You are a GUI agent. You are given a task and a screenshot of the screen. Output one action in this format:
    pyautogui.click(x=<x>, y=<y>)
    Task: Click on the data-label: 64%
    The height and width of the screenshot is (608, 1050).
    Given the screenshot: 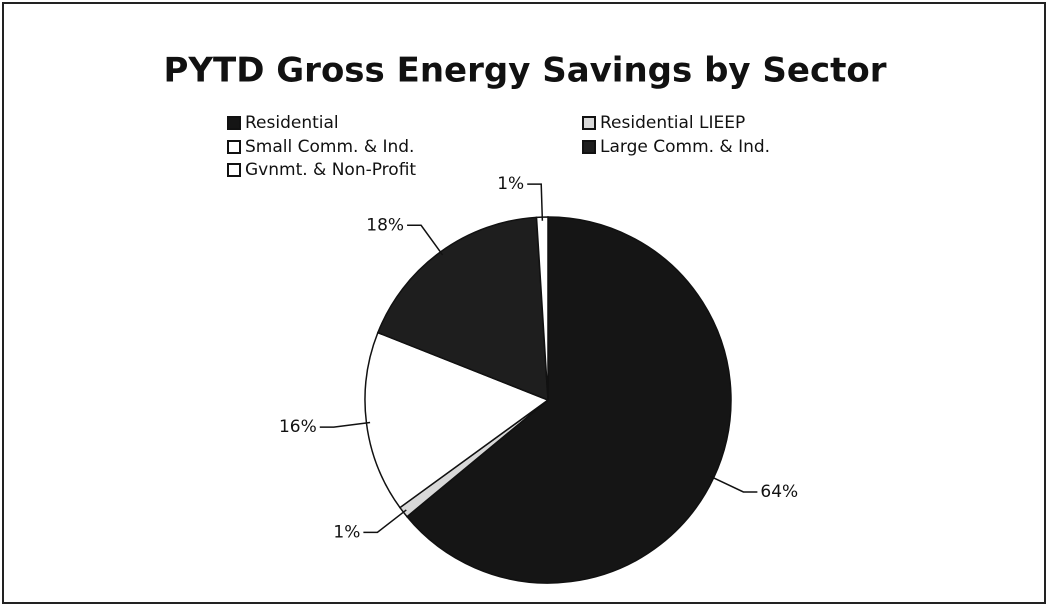 What is the action you would take?
    pyautogui.click(x=779, y=492)
    